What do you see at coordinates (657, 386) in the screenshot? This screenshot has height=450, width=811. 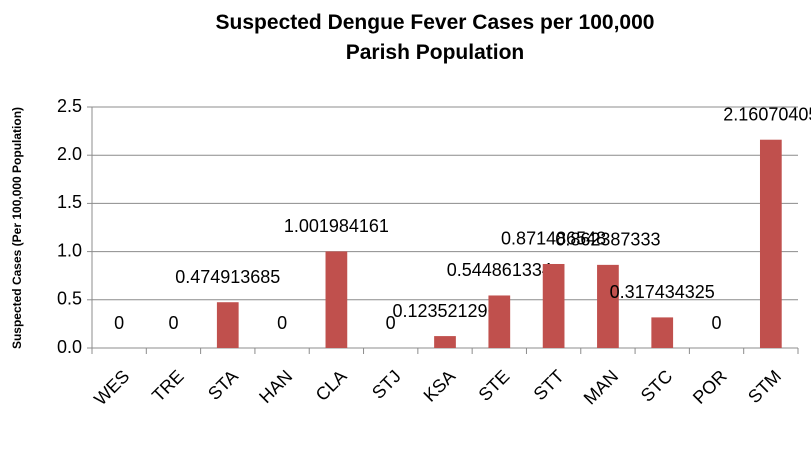 I see `x-tick-label: STC` at bounding box center [657, 386].